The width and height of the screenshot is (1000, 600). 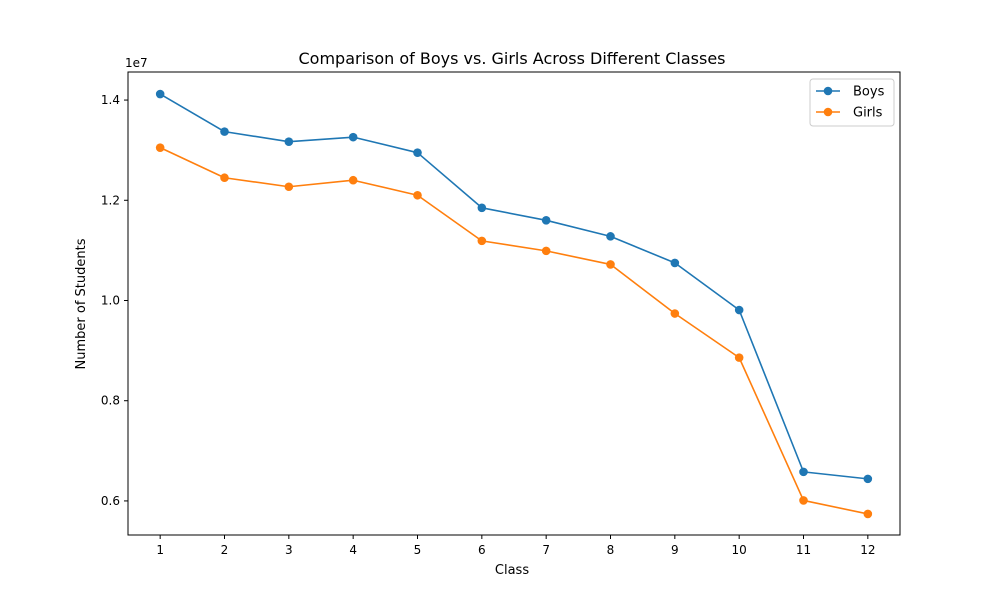 What do you see at coordinates (110, 501) in the screenshot?
I see `y-tick-label: 0.6` at bounding box center [110, 501].